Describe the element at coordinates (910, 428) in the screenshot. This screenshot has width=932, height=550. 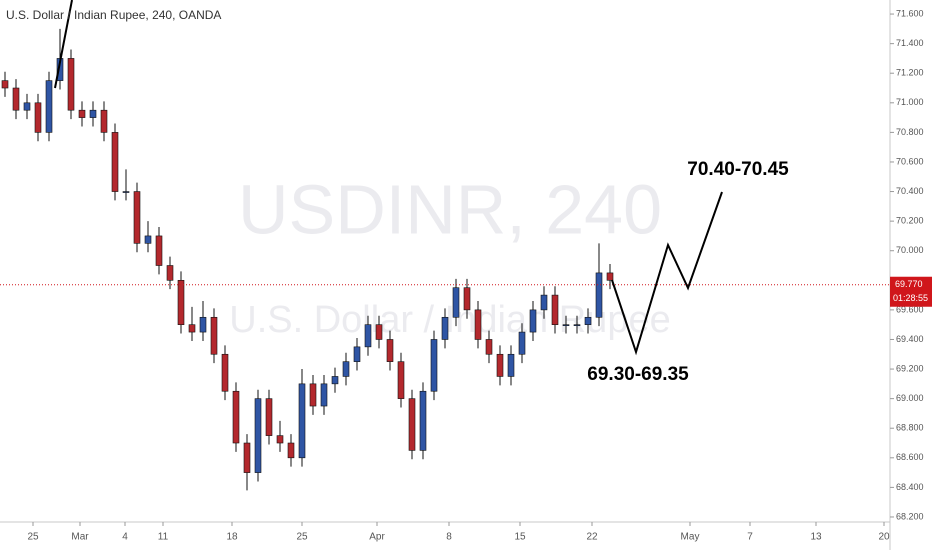
I see `y-tick-label: 68.800` at that location.